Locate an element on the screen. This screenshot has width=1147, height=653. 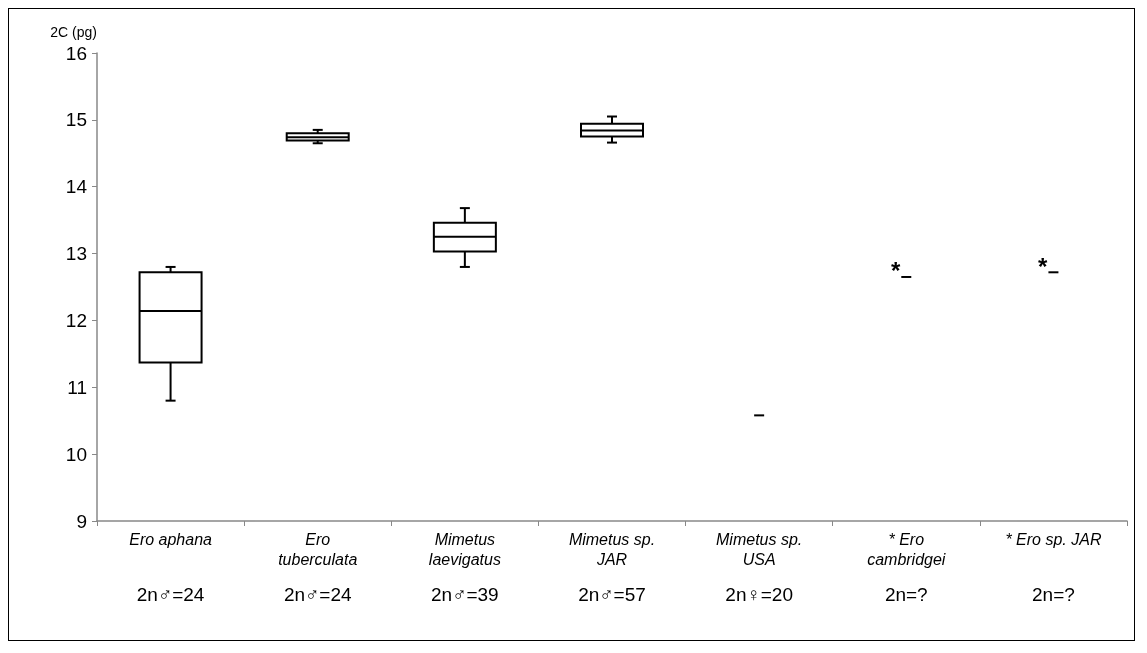
y-axis-title: 2C (pg) is located at coordinates (73, 32).